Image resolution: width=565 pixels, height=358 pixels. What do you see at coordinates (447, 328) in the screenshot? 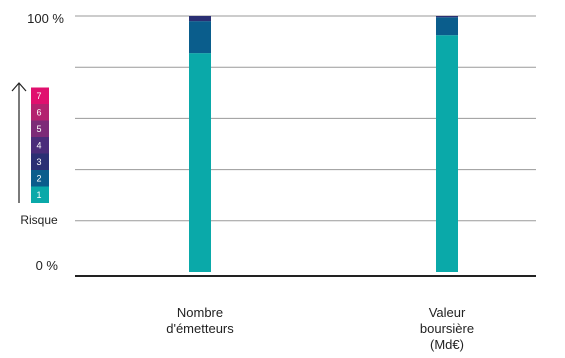
I see `category-label: boursière` at bounding box center [447, 328].